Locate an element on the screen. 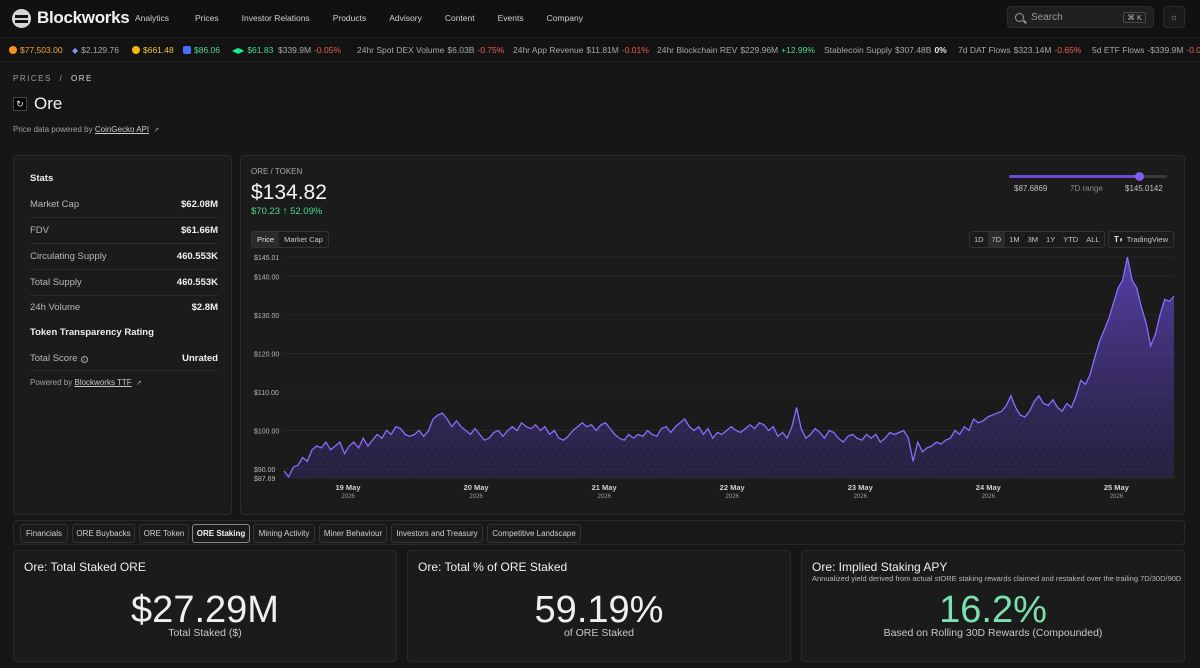  breadcrumb-prices: PRICES is located at coordinates (32, 78).